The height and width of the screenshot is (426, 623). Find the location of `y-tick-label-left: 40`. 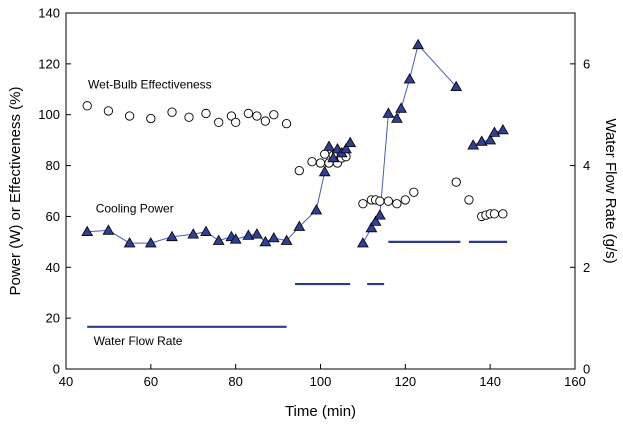

y-tick-label-left: 40 is located at coordinates (53, 267).